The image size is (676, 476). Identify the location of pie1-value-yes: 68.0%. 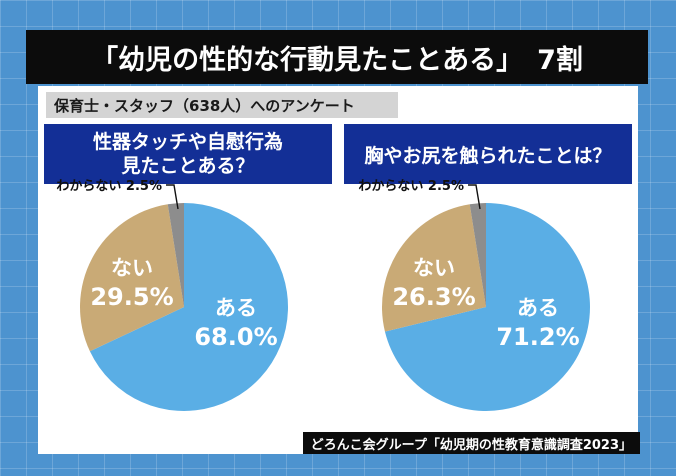
(235, 337).